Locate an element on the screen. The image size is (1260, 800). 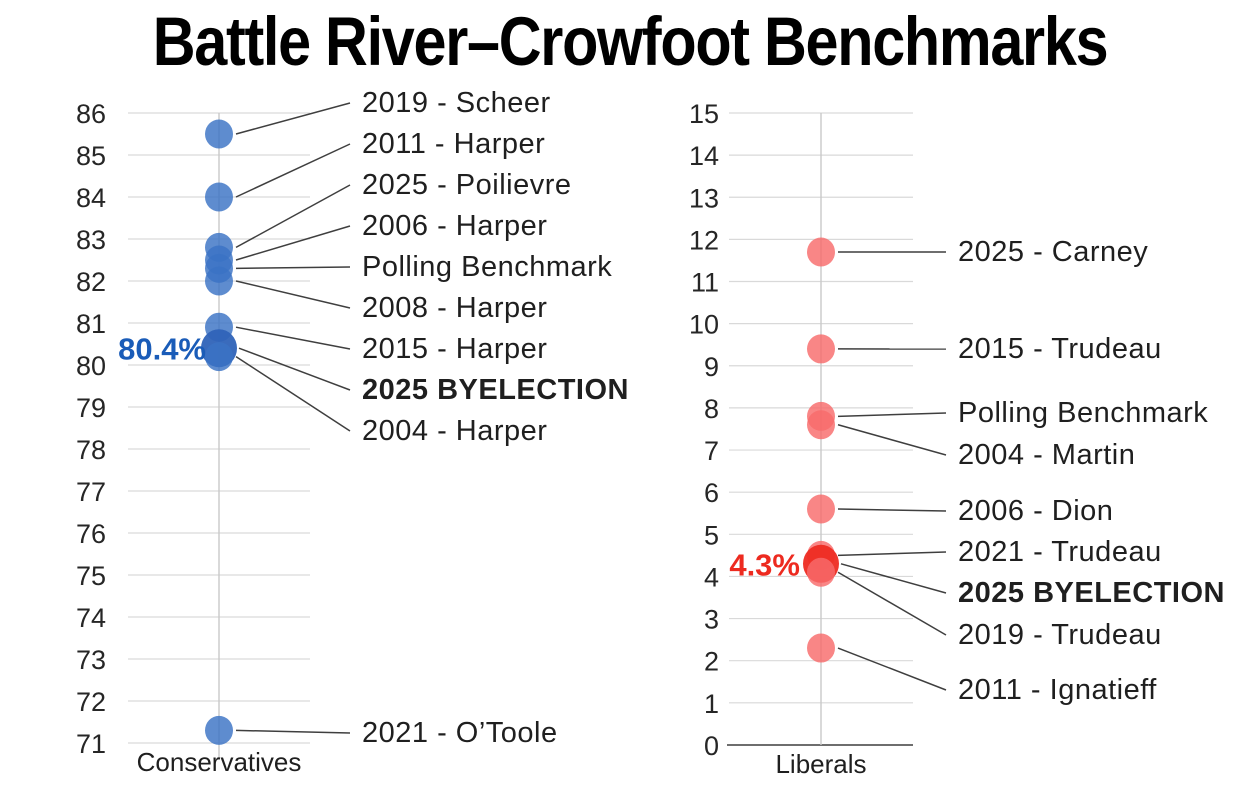
callout-label: 2011 - Ignatieff is located at coordinates (1057, 690).